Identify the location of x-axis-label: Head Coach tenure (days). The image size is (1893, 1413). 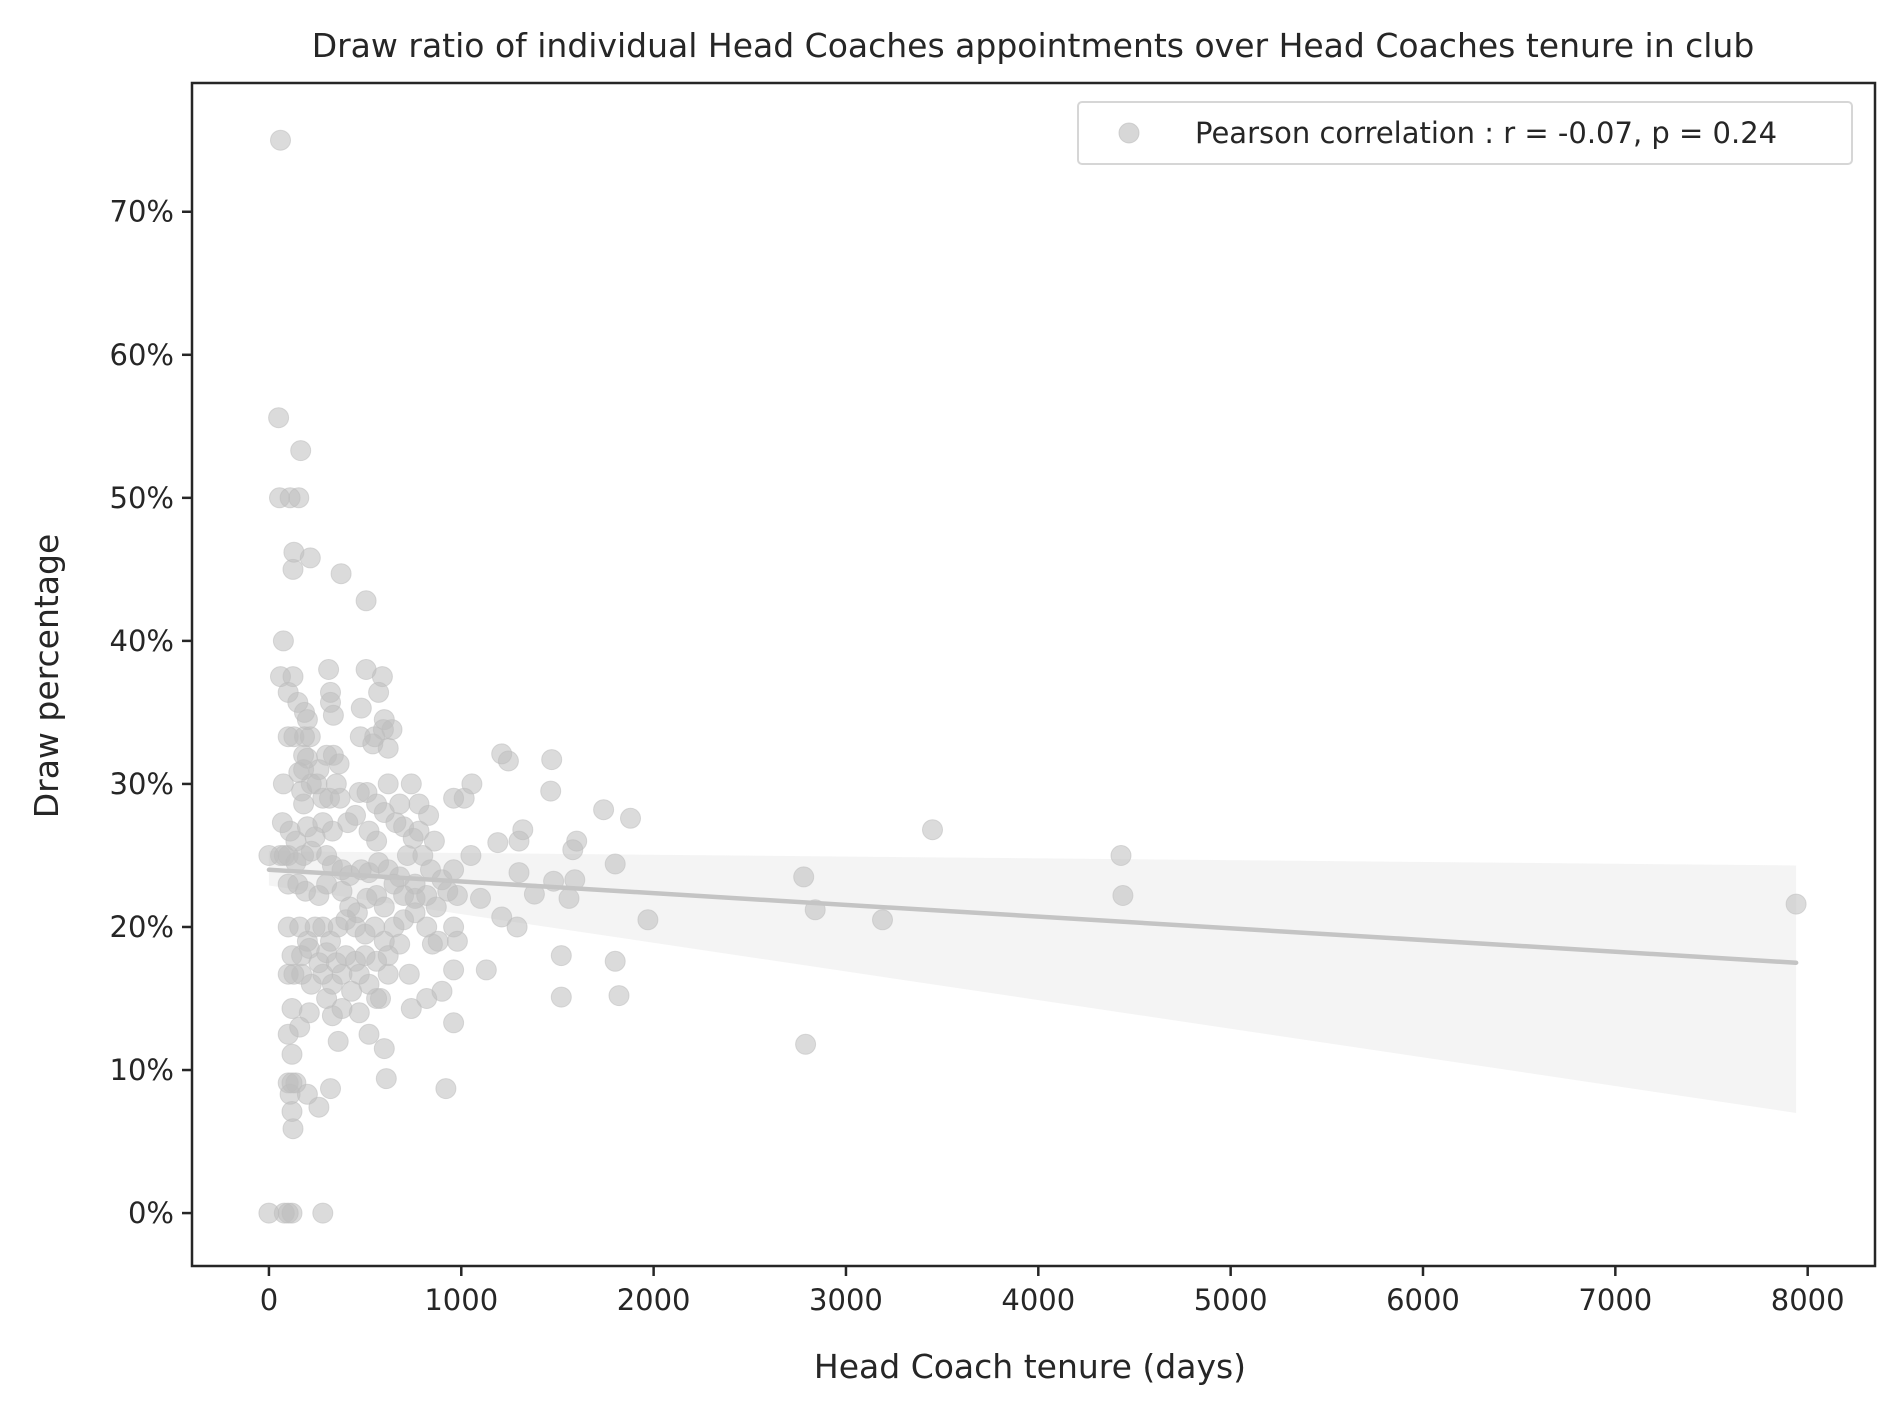
(1030, 1366).